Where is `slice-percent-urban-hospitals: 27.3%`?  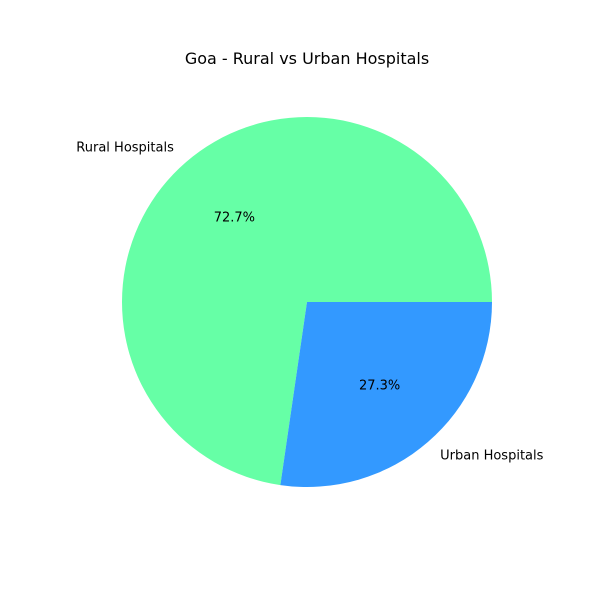
slice-percent-urban-hospitals: 27.3% is located at coordinates (379, 385).